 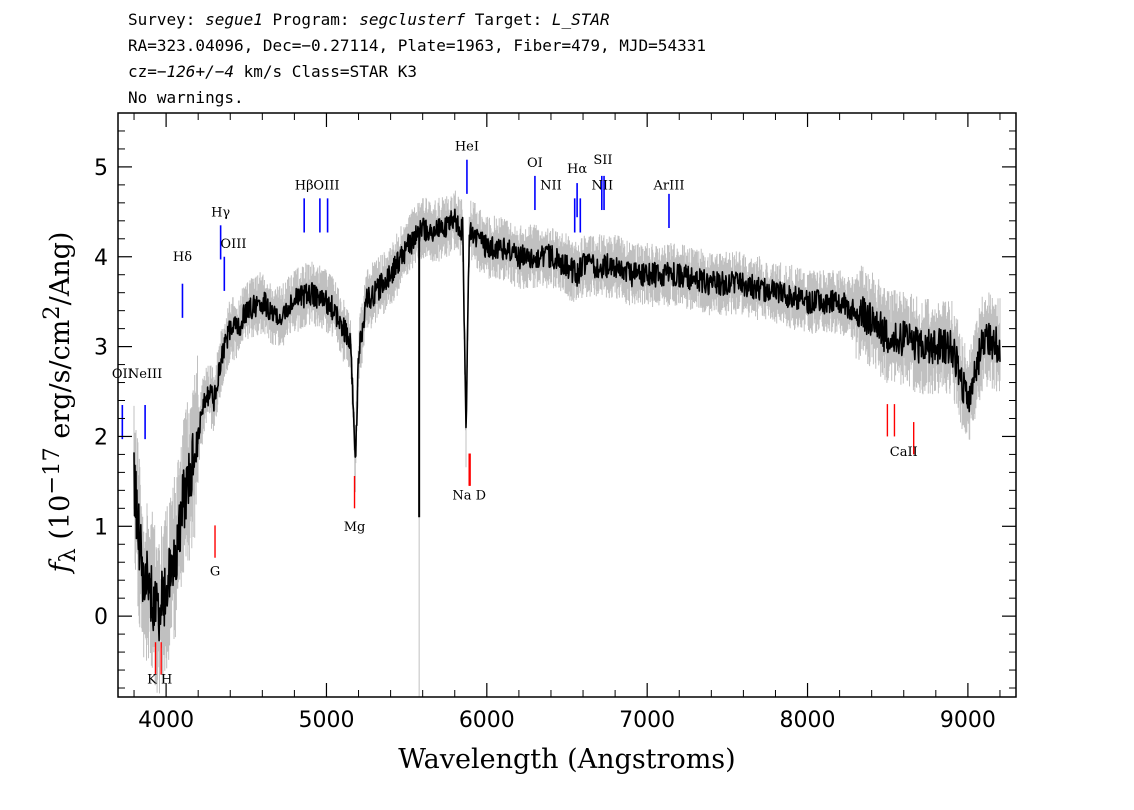 I want to click on y-tick-label-3: 3, so click(x=101, y=348).